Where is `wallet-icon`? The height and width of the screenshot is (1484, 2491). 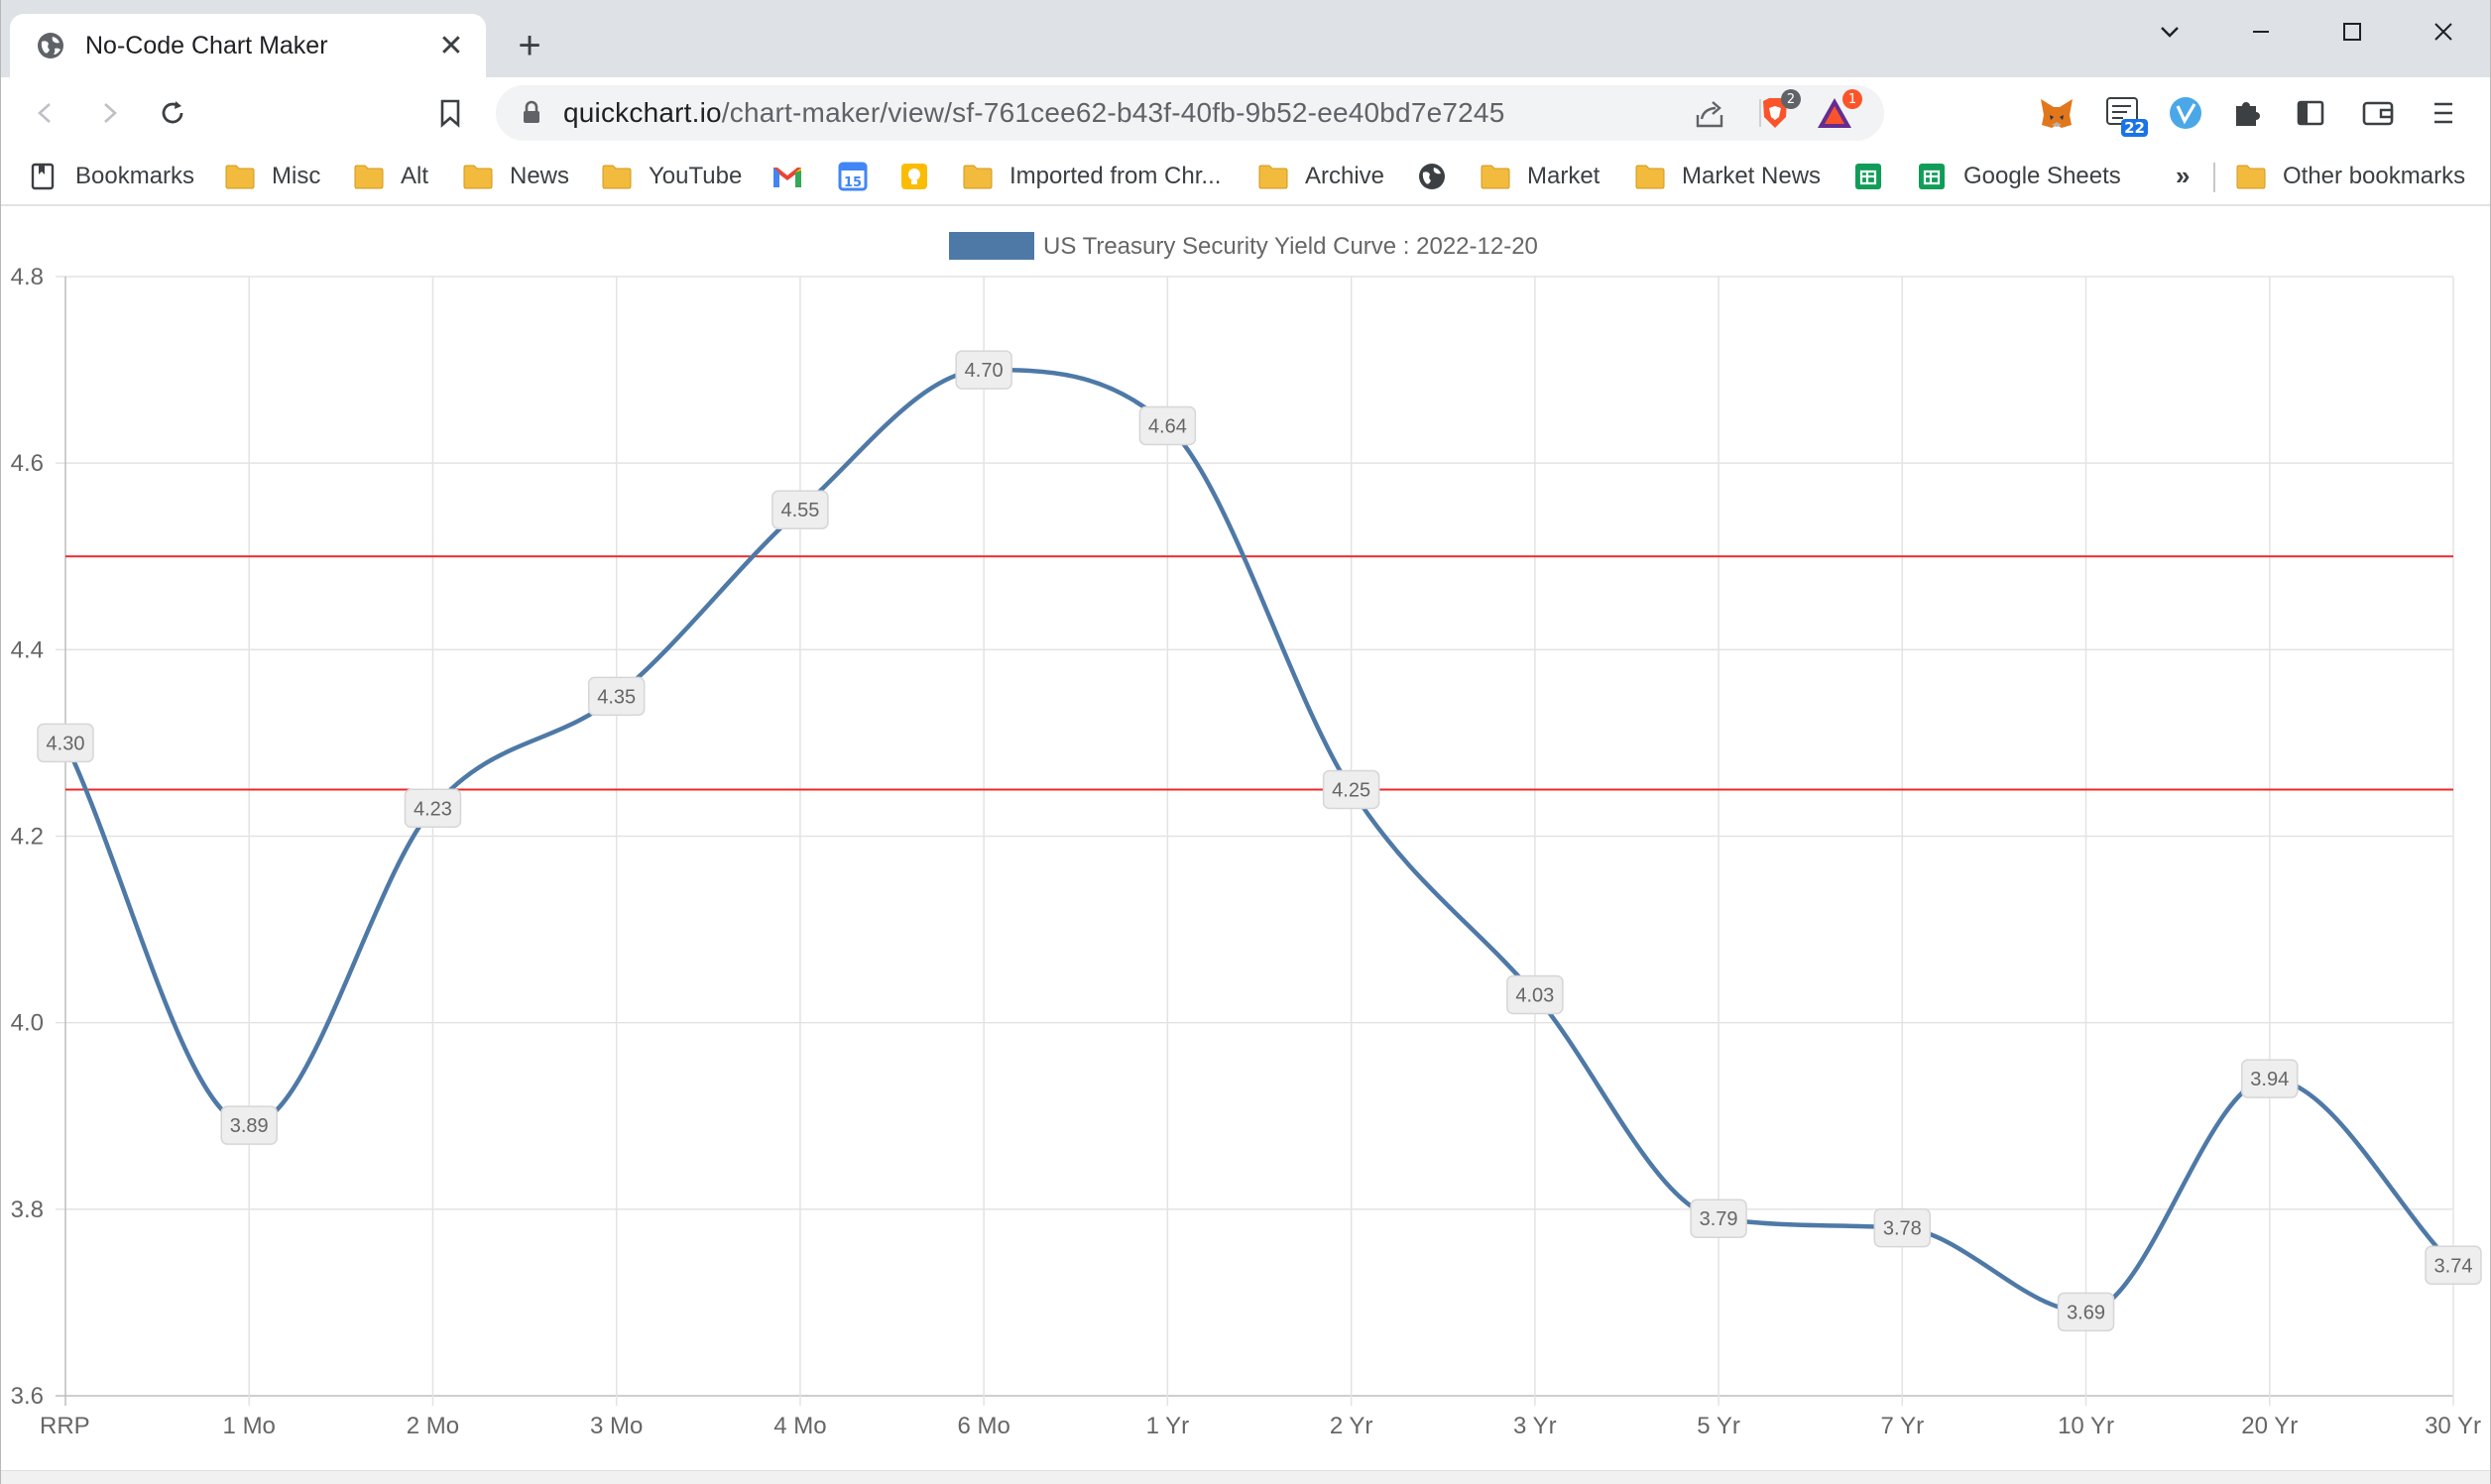 wallet-icon is located at coordinates (2378, 113).